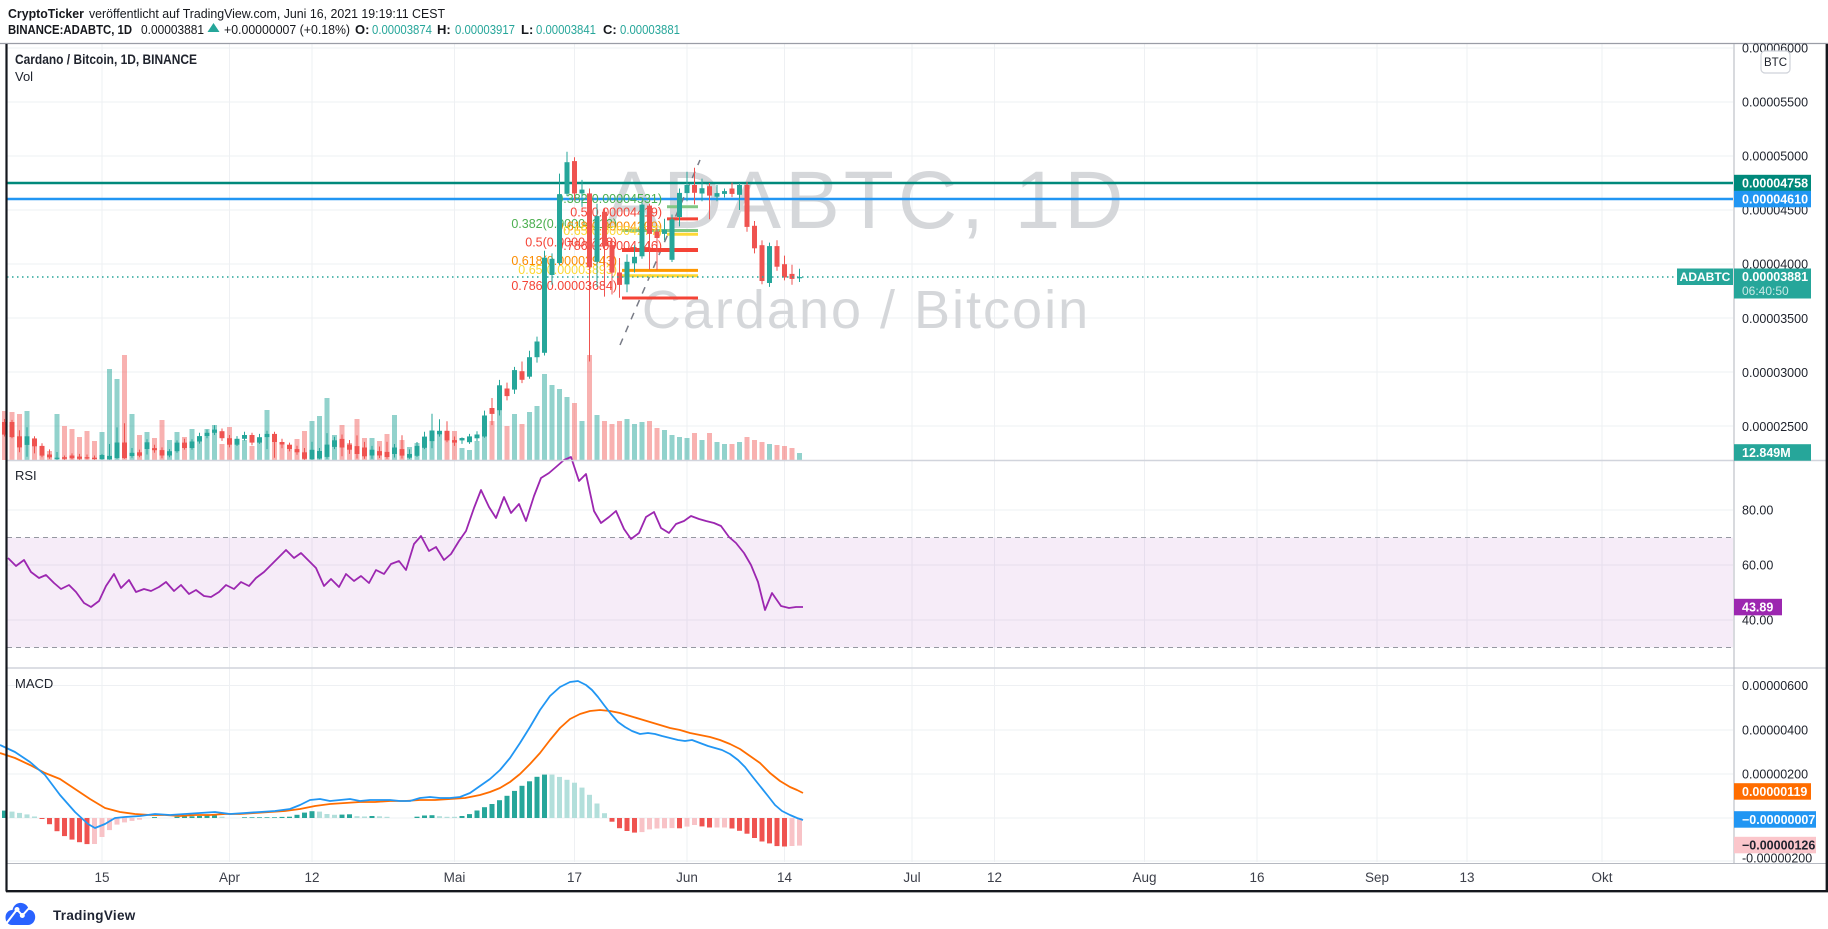 This screenshot has height=929, width=1828. I want to click on svg-text: 0.00003500, so click(1775, 319).